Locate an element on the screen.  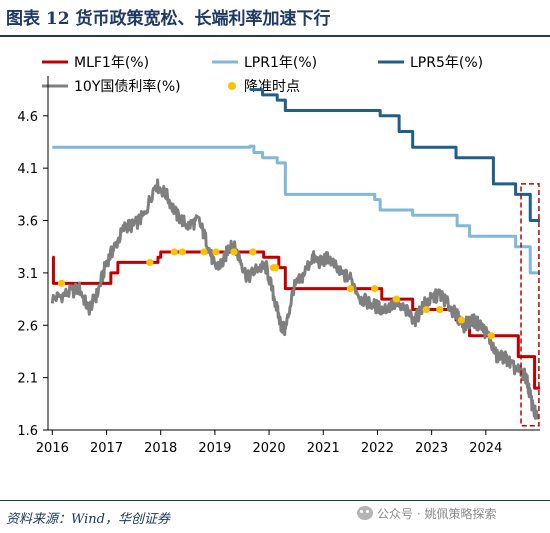
x-tick-label: 2022 is located at coordinates (377, 448).